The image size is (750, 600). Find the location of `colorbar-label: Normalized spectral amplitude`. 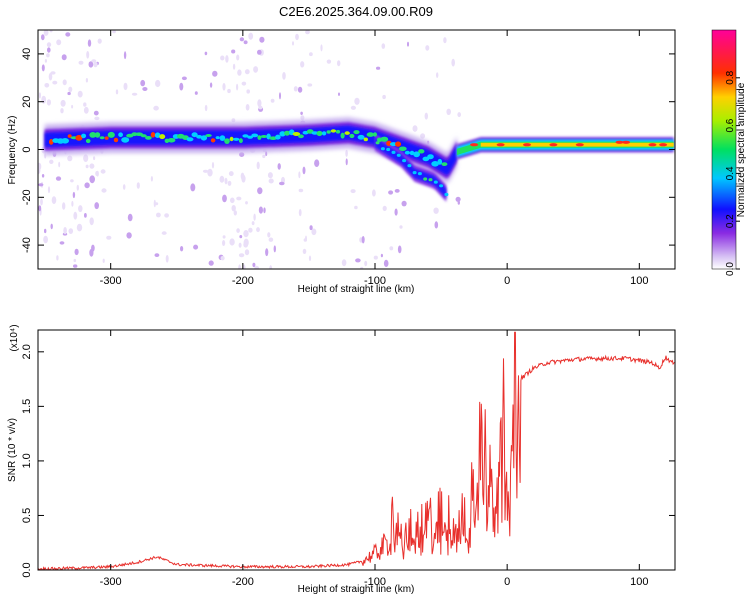

colorbar-label: Normalized spectral amplitude is located at coordinates (741, 149).